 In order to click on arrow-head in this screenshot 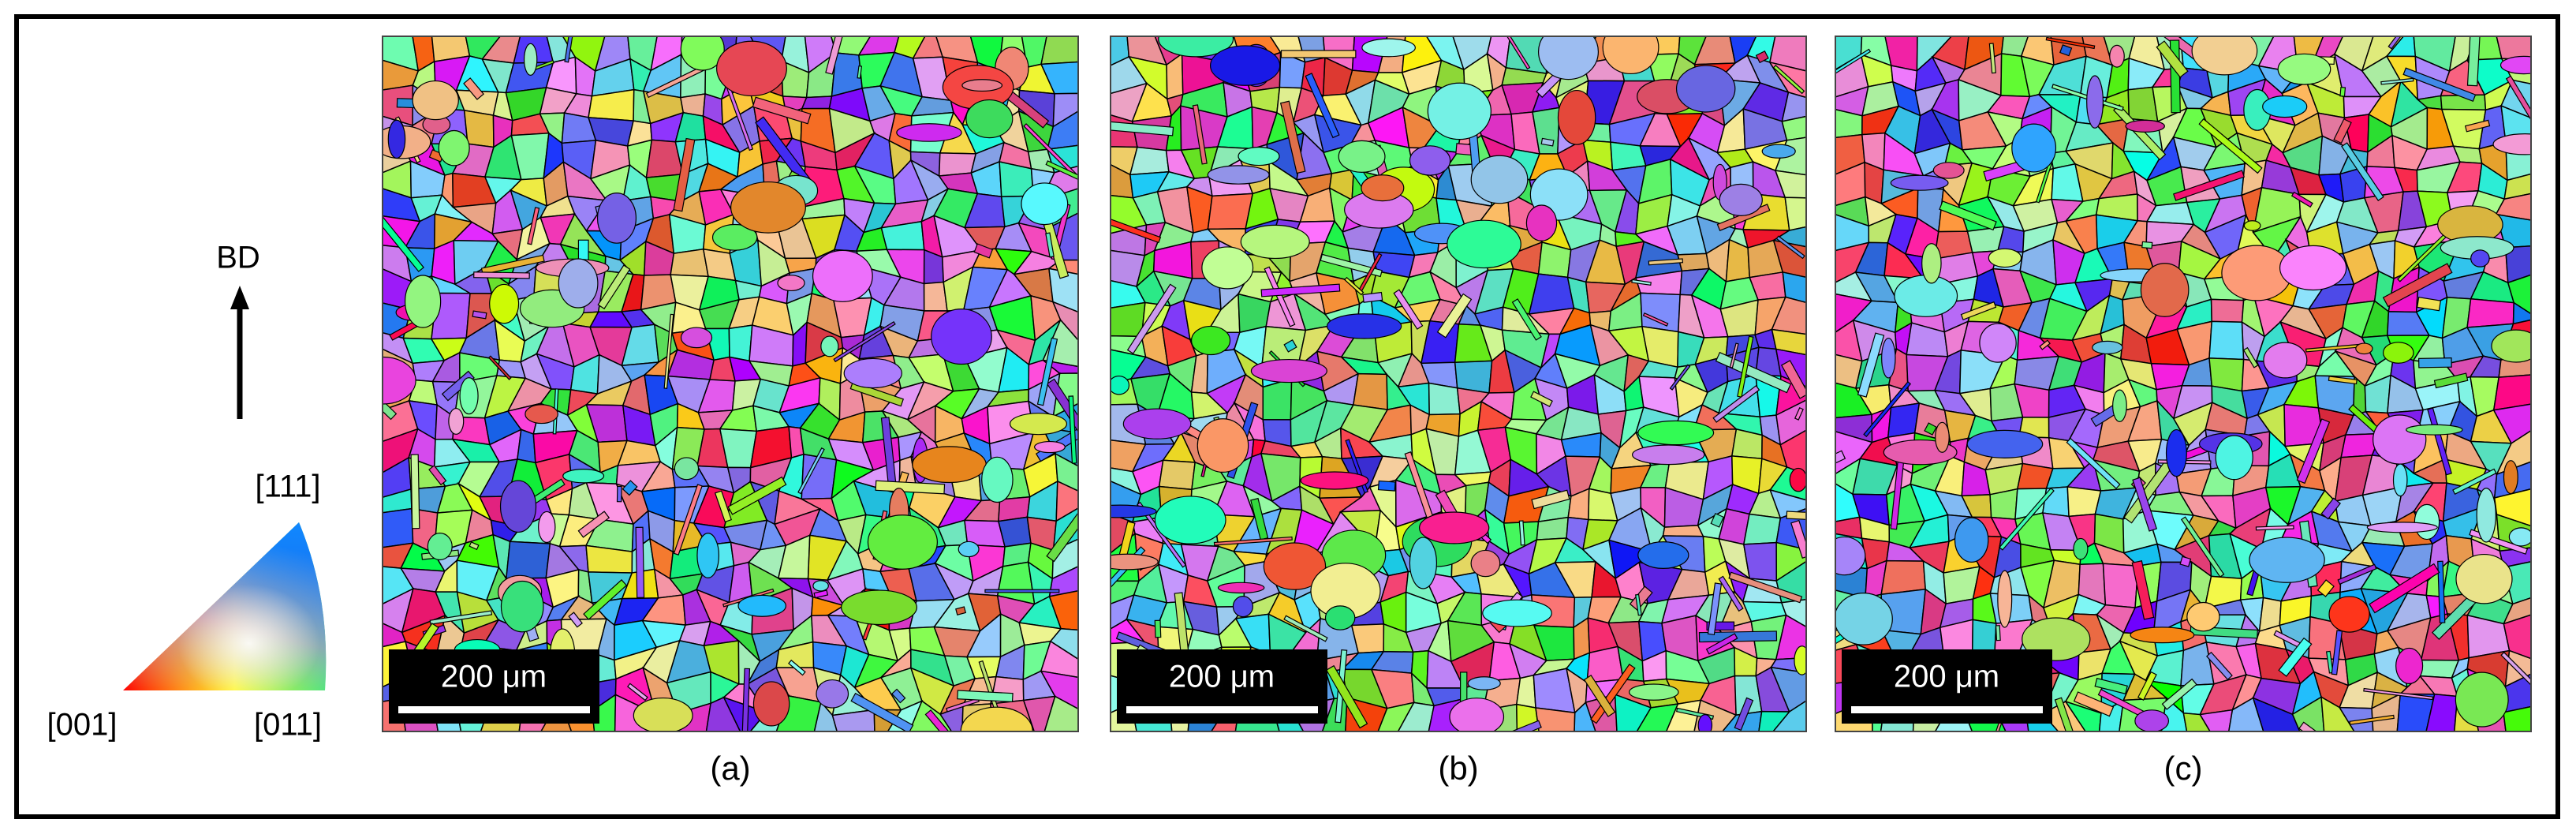, I will do `click(239, 297)`.